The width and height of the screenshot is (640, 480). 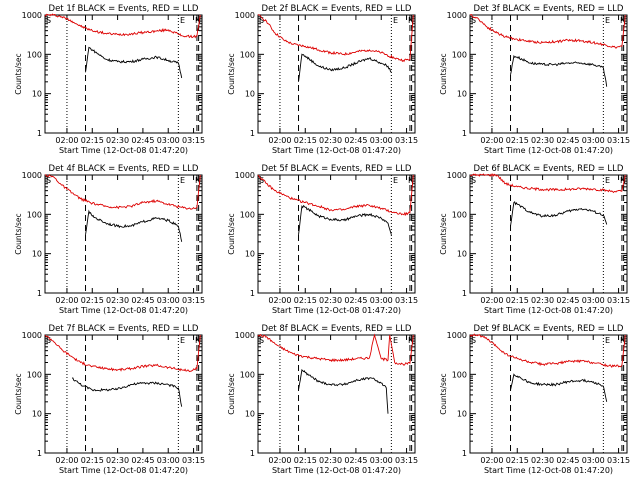 I want to click on chart-title: Det 8f BLACK = Events, RED = LLD, so click(x=337, y=329).